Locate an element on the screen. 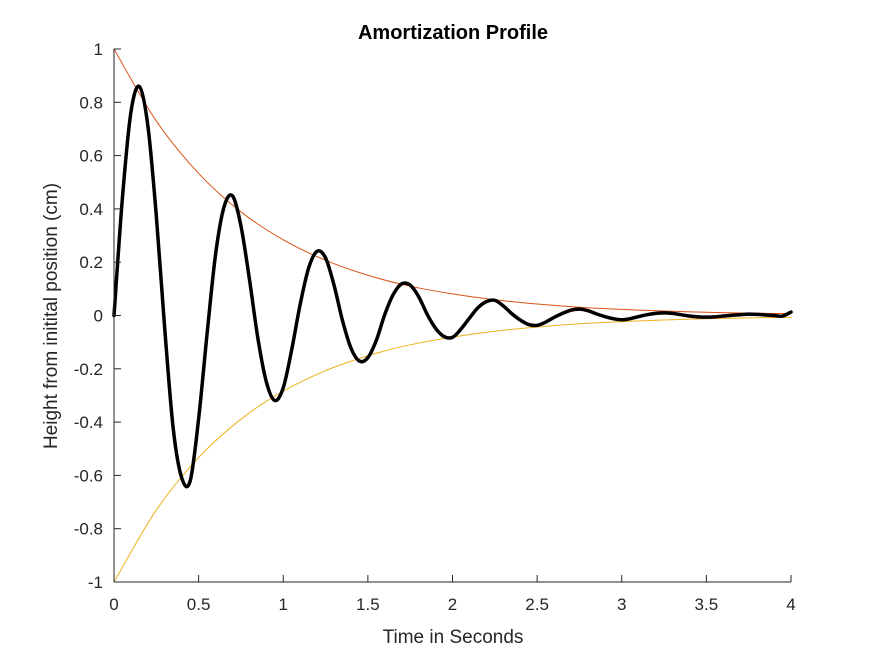 Image resolution: width=875 pixels, height=656 pixels. y-tick-label: 0 is located at coordinates (98, 316).